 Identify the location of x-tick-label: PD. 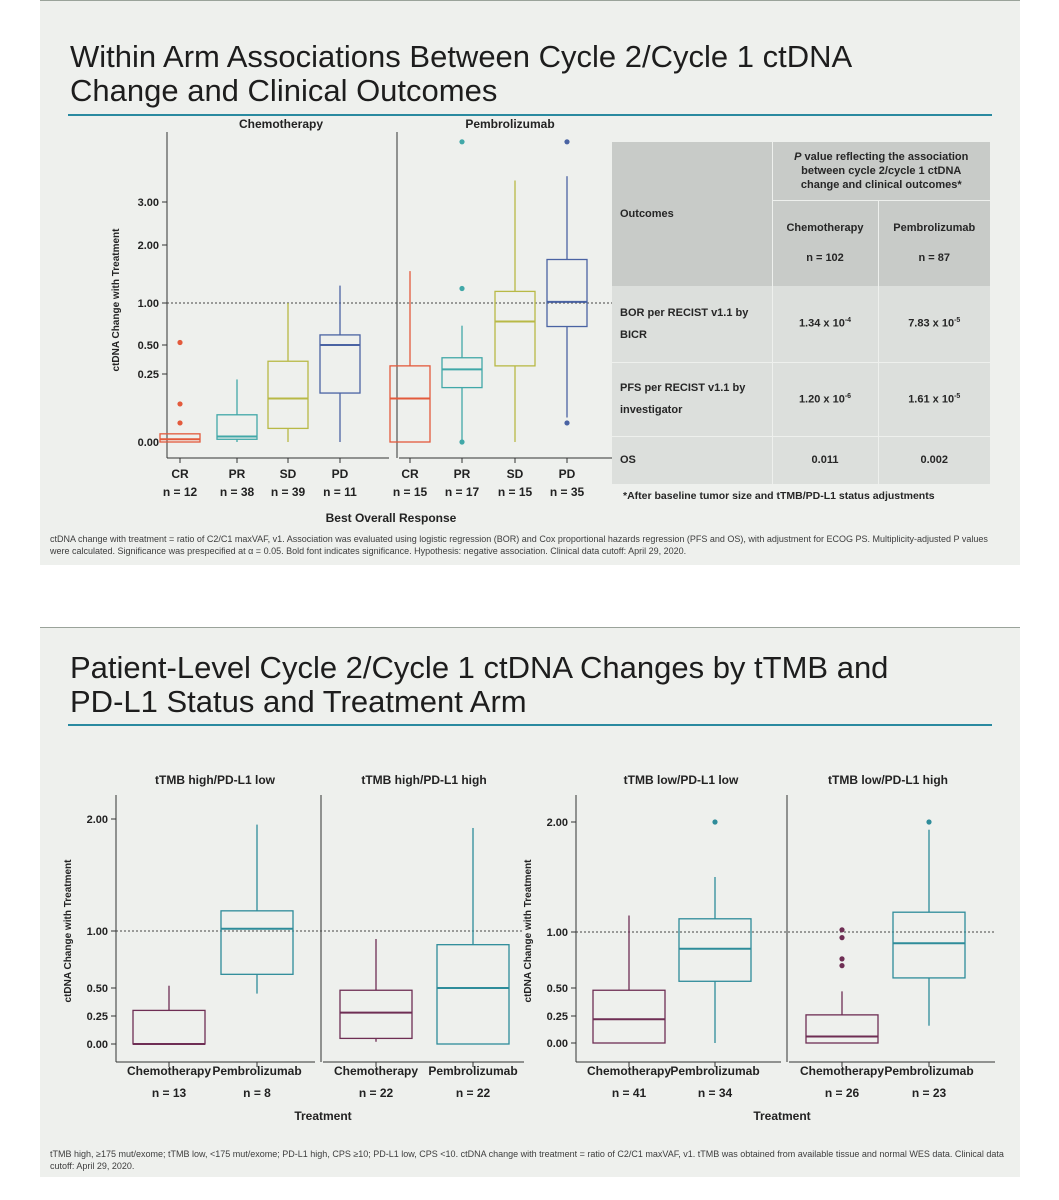
(340, 474).